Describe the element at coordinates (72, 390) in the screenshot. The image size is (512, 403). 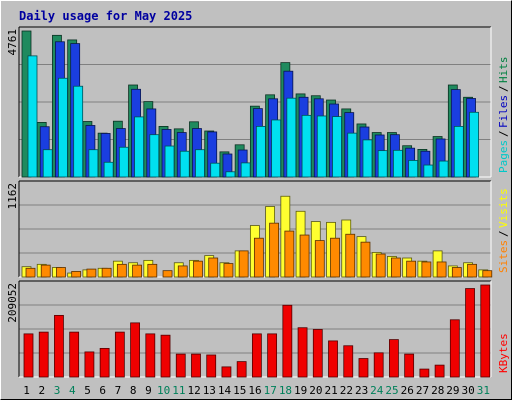
I see `x-tick-label-day-4: 4` at that location.